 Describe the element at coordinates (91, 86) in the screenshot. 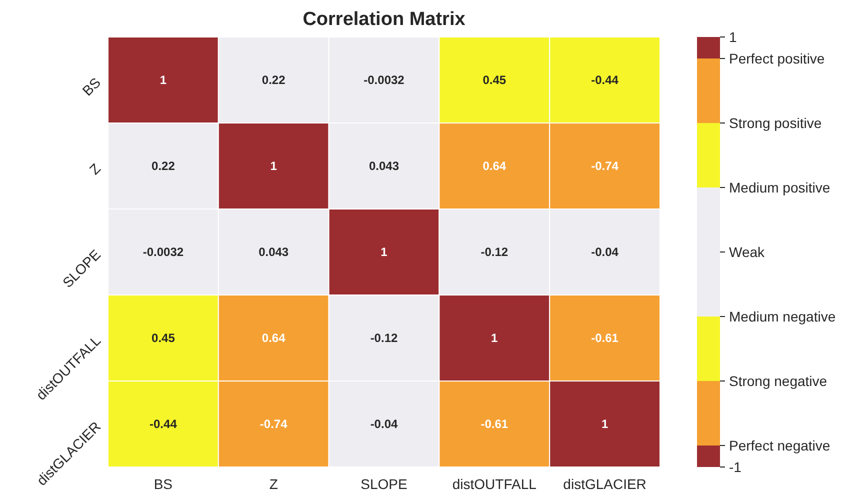

I see `y-tick-label: BS` at that location.